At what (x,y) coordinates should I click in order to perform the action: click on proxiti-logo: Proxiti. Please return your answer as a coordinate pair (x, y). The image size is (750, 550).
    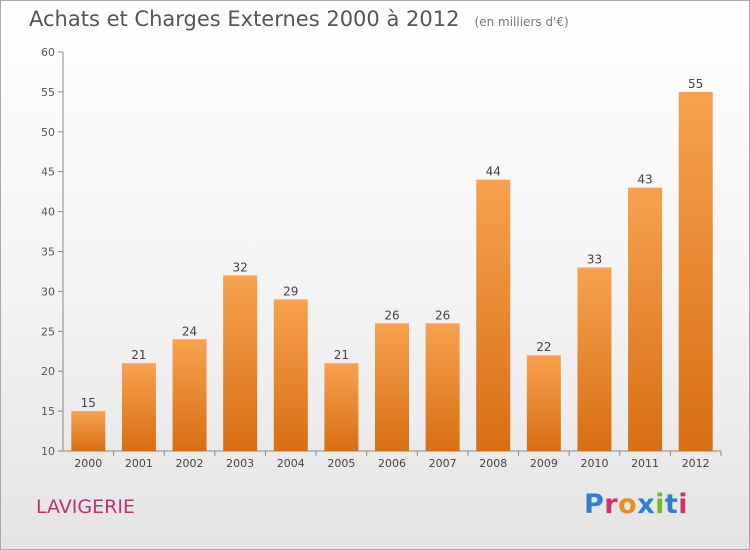
    Looking at the image, I should click on (636, 504).